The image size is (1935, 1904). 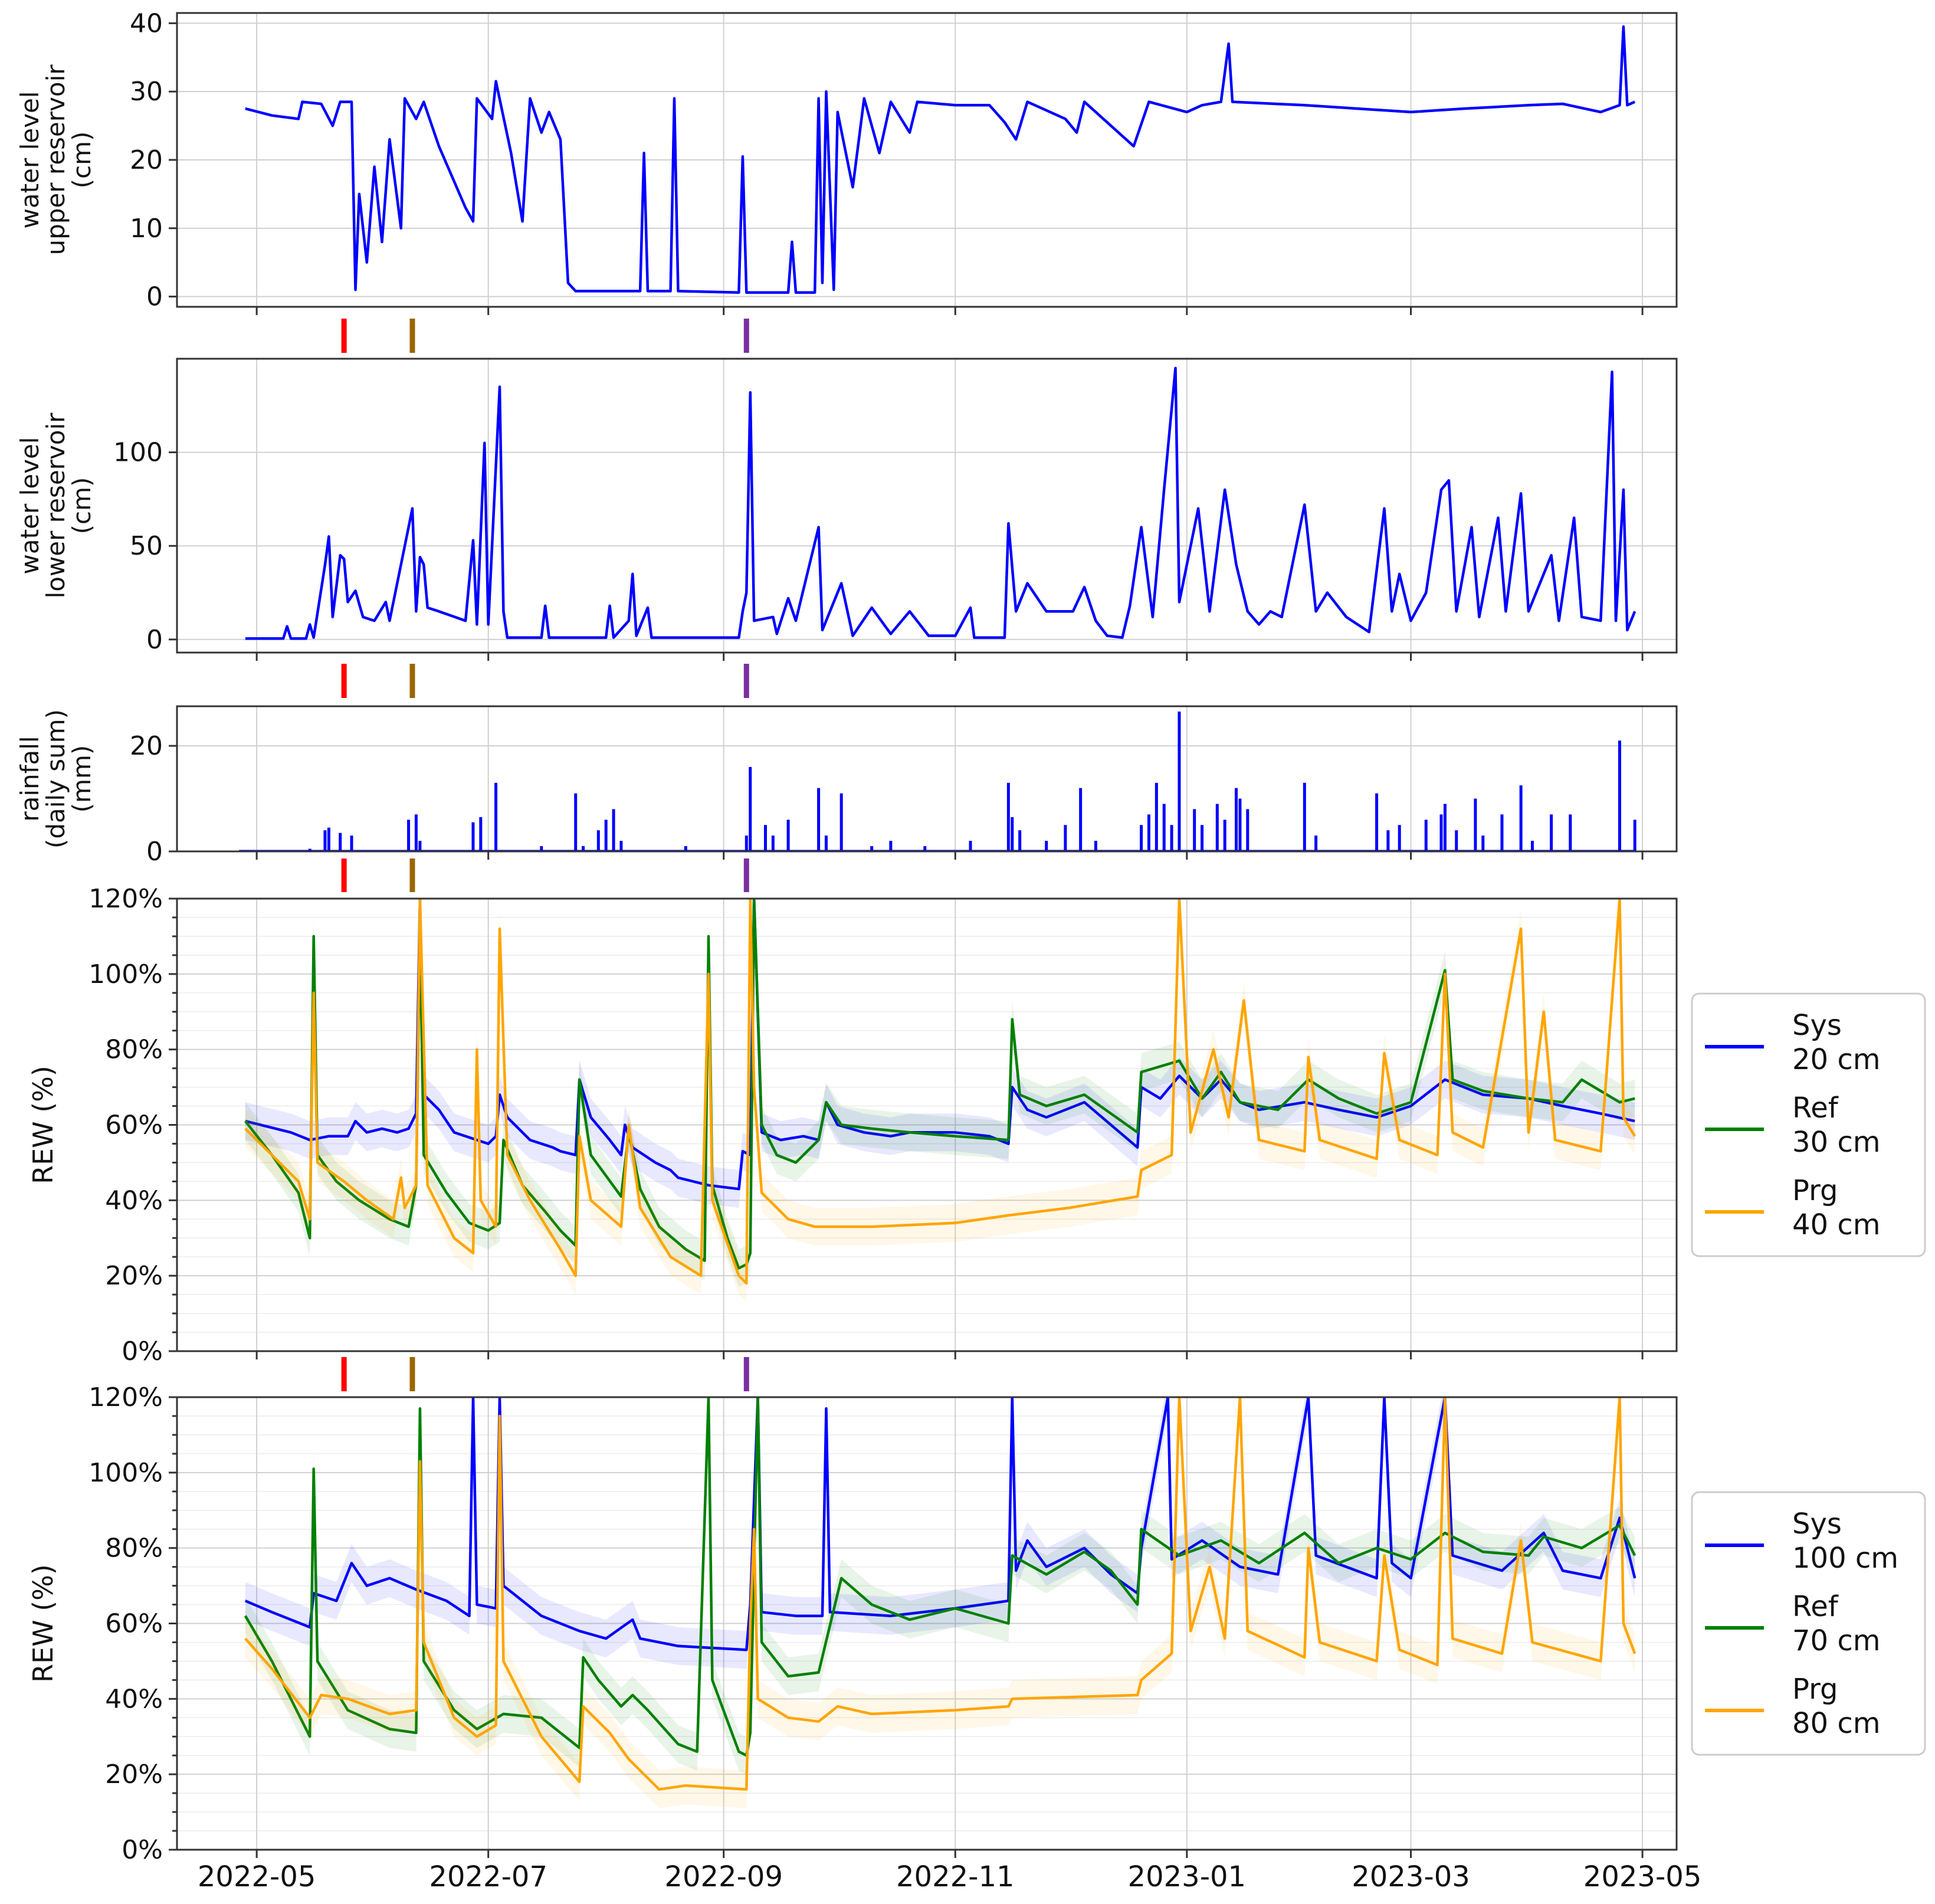 I want to click on legend-series-depth: 40 cm, so click(x=1836, y=1224).